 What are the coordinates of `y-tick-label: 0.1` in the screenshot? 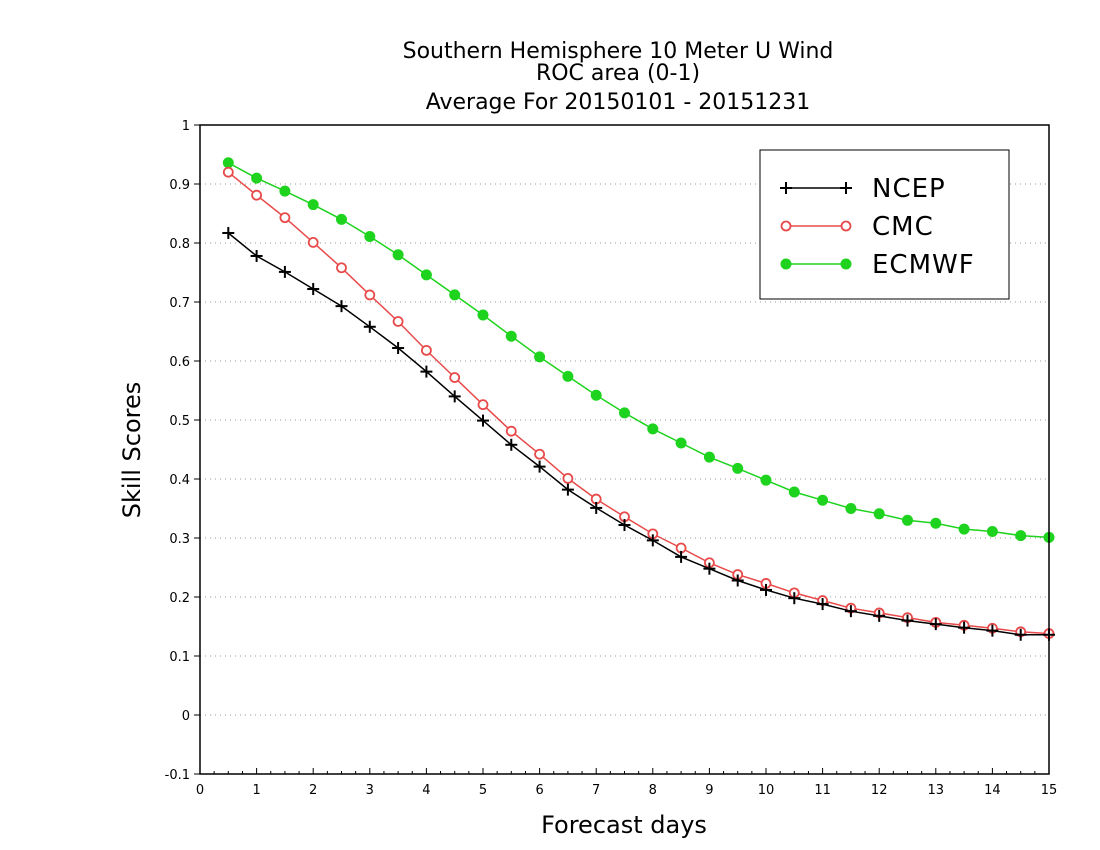 It's located at (179, 657).